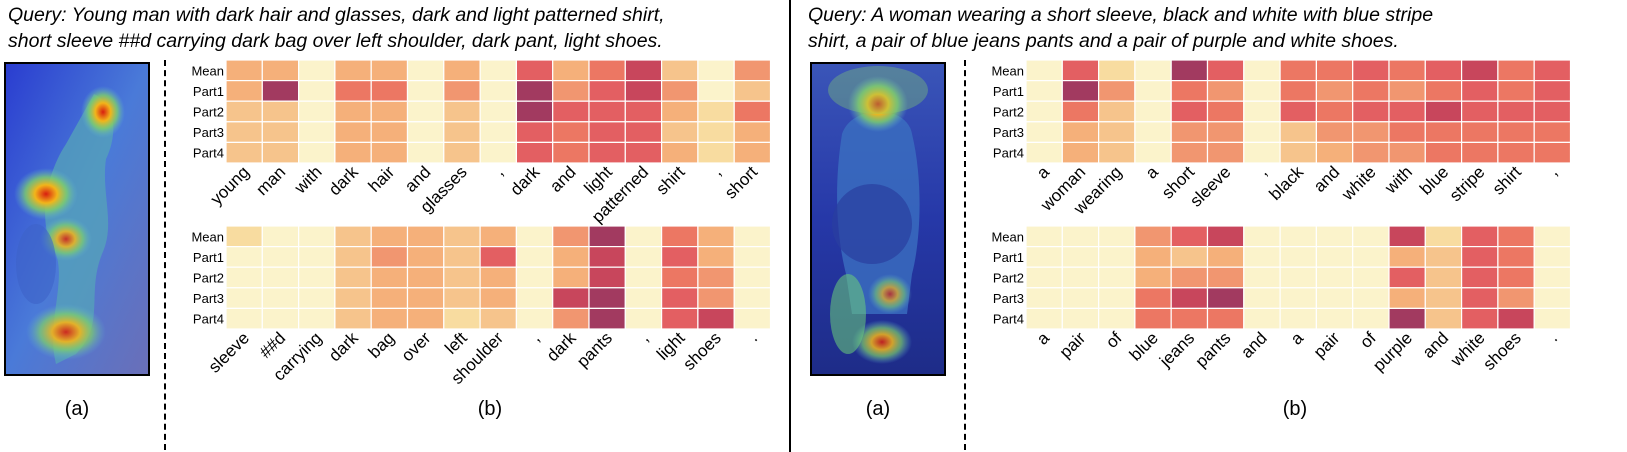 The height and width of the screenshot is (452, 1627). What do you see at coordinates (1327, 345) in the screenshot?
I see `token-label: pair` at bounding box center [1327, 345].